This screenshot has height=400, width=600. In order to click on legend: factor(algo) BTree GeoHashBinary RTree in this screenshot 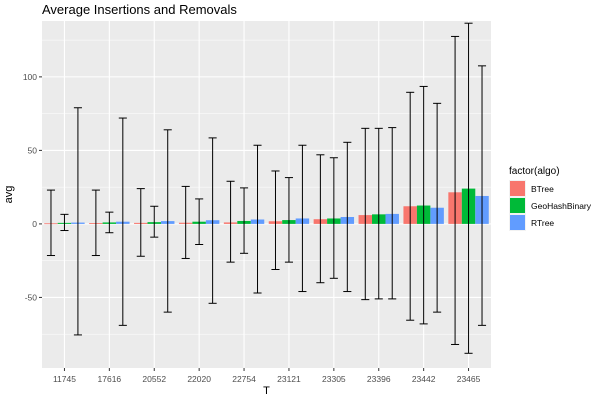, I will do `click(550, 198)`.